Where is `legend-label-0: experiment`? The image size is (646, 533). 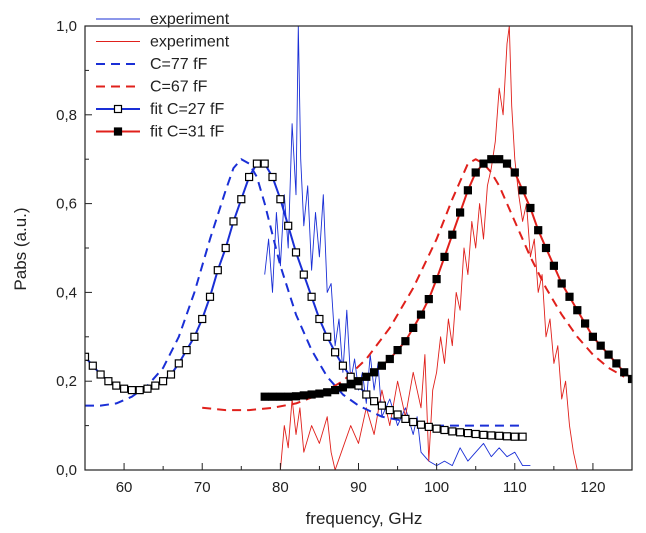
legend-label-0: experiment is located at coordinates (190, 19).